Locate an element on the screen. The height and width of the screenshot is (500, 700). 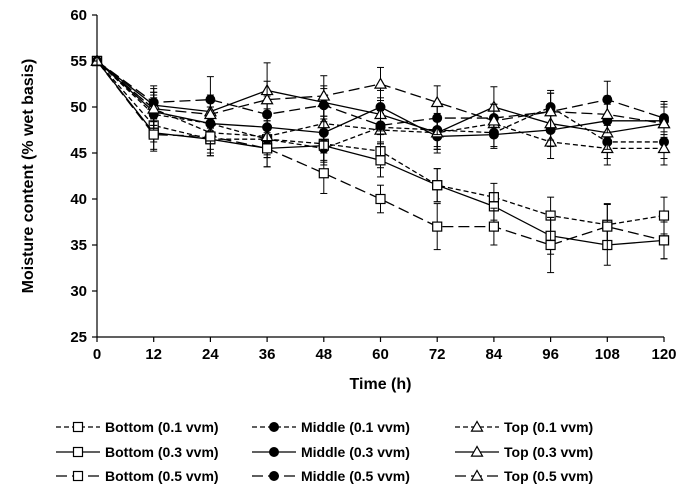
legend-item: Bottom (0.1 vvm) is located at coordinates (137, 427).